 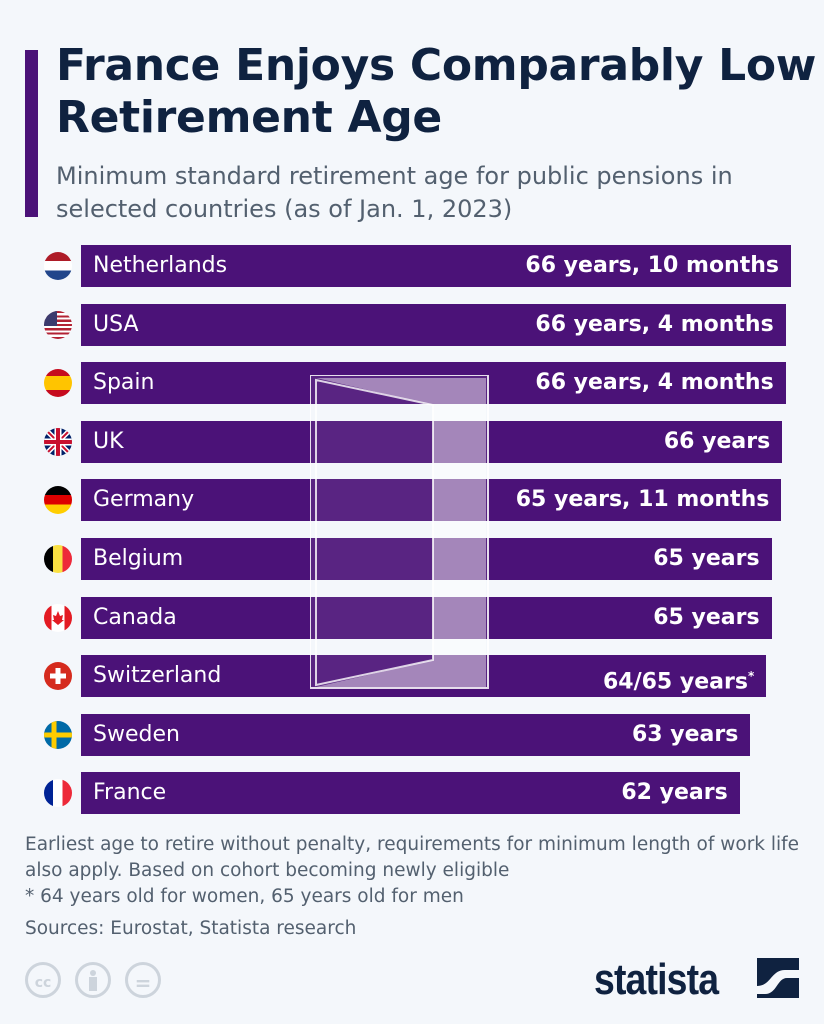 What do you see at coordinates (124, 383) in the screenshot?
I see `category-label: Spain` at bounding box center [124, 383].